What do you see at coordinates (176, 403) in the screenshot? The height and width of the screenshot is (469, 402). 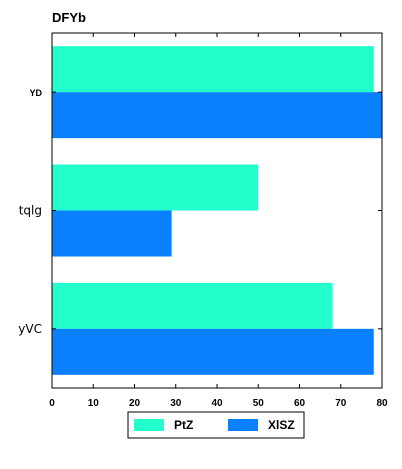 I see `x-tick-label-30: 30` at bounding box center [176, 403].